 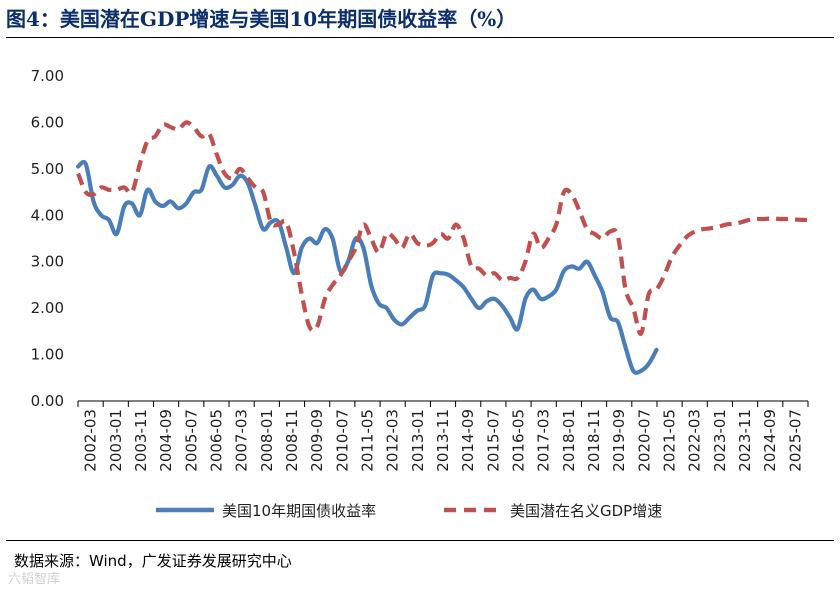 What do you see at coordinates (367, 440) in the screenshot?
I see `x-tick-label: 2011-05` at bounding box center [367, 440].